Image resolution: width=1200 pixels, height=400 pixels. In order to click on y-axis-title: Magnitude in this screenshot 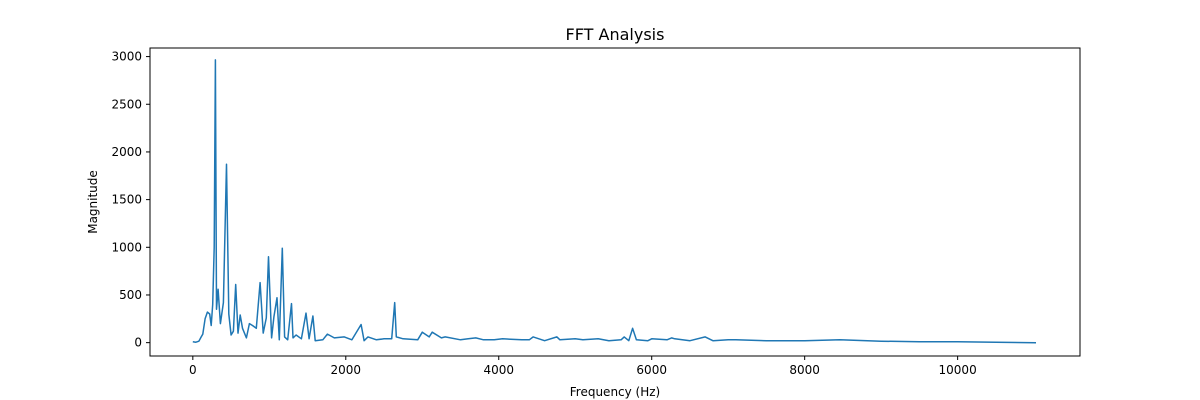, I will do `click(93, 202)`.